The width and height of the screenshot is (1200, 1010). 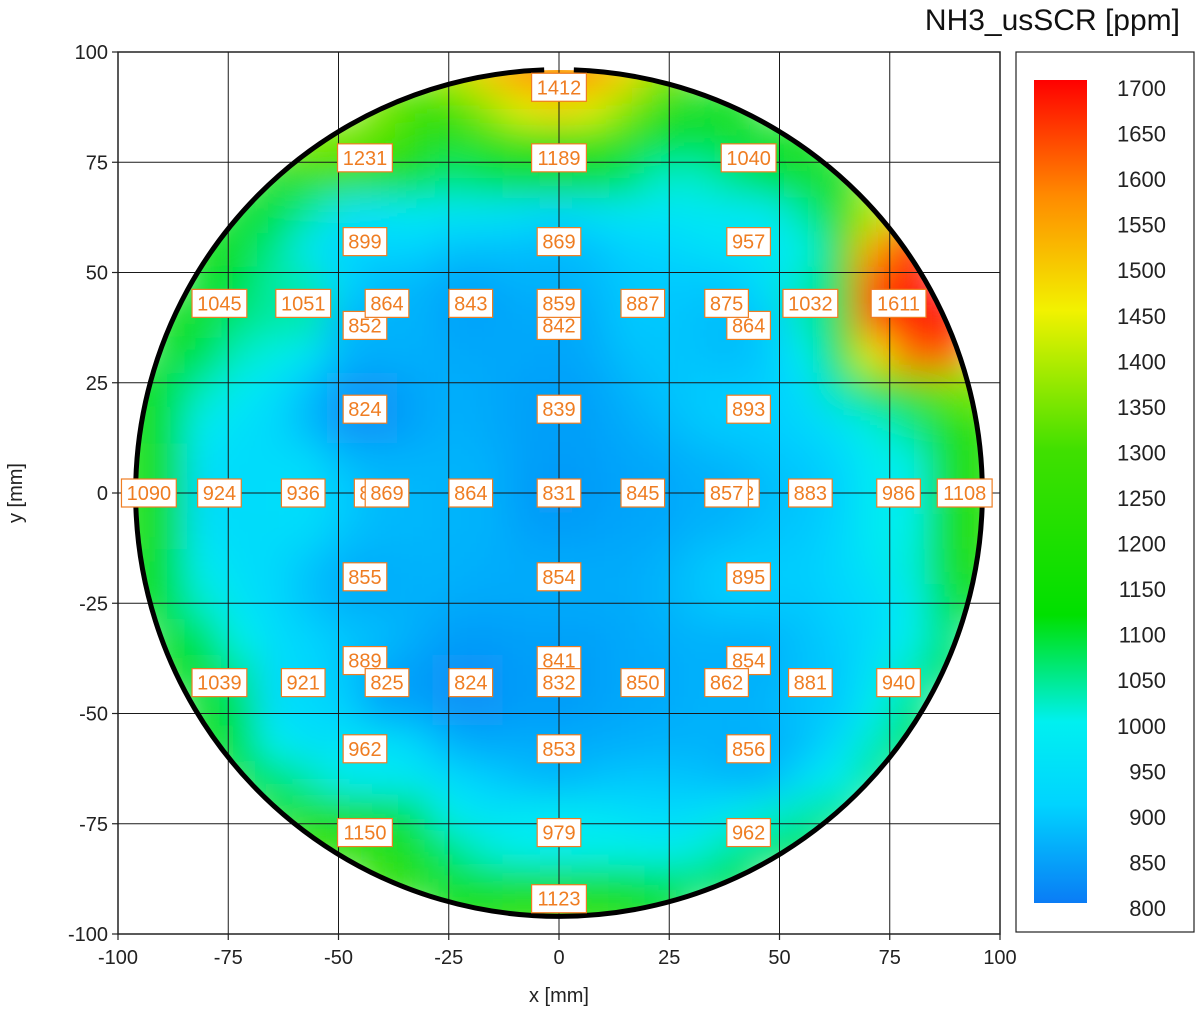 I want to click on colorbar-tick-label: 1200, so click(x=1141, y=544).